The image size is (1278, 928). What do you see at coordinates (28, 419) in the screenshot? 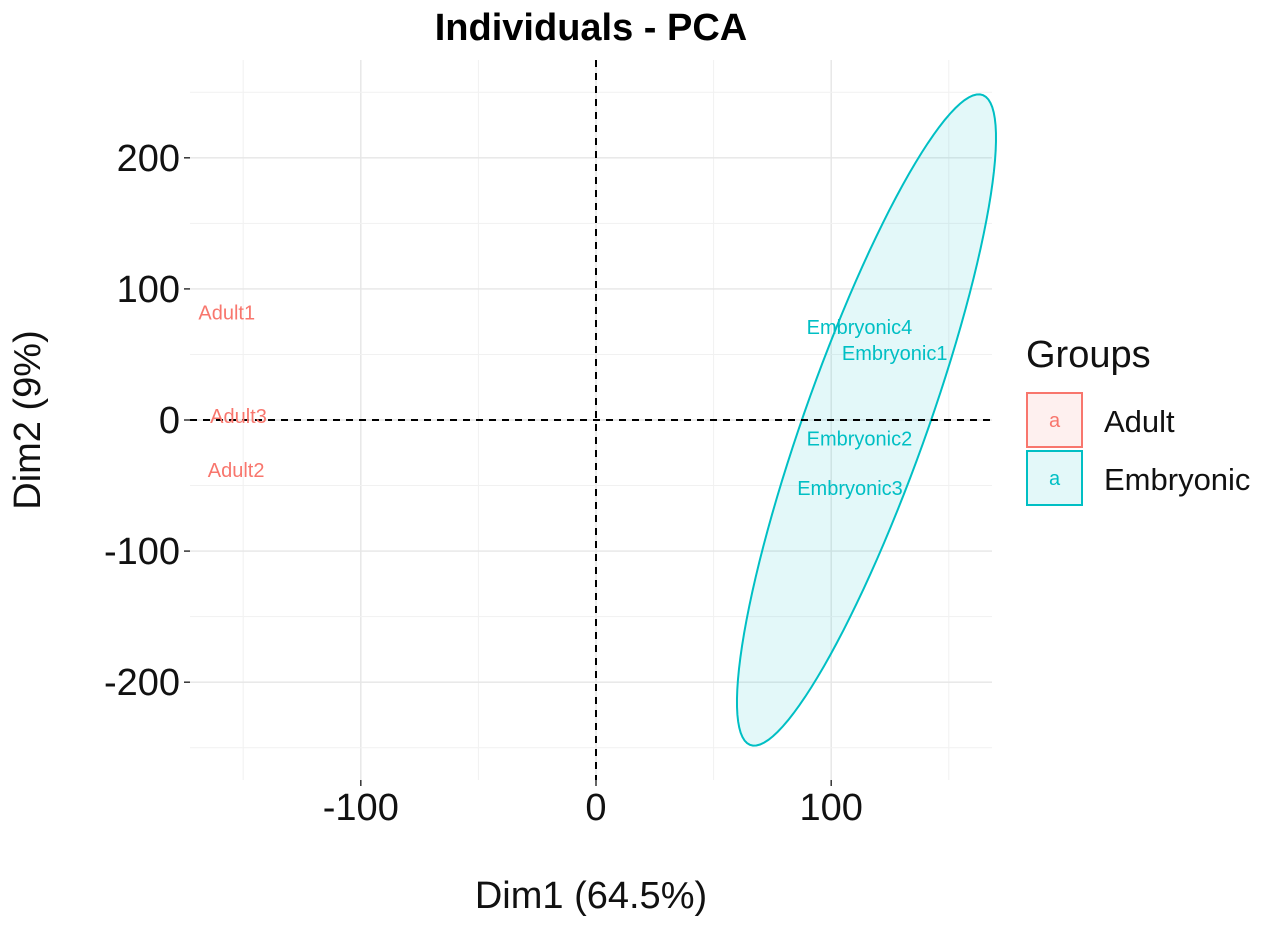
I see `y-axis-label: Dim2 (9%)` at bounding box center [28, 419].